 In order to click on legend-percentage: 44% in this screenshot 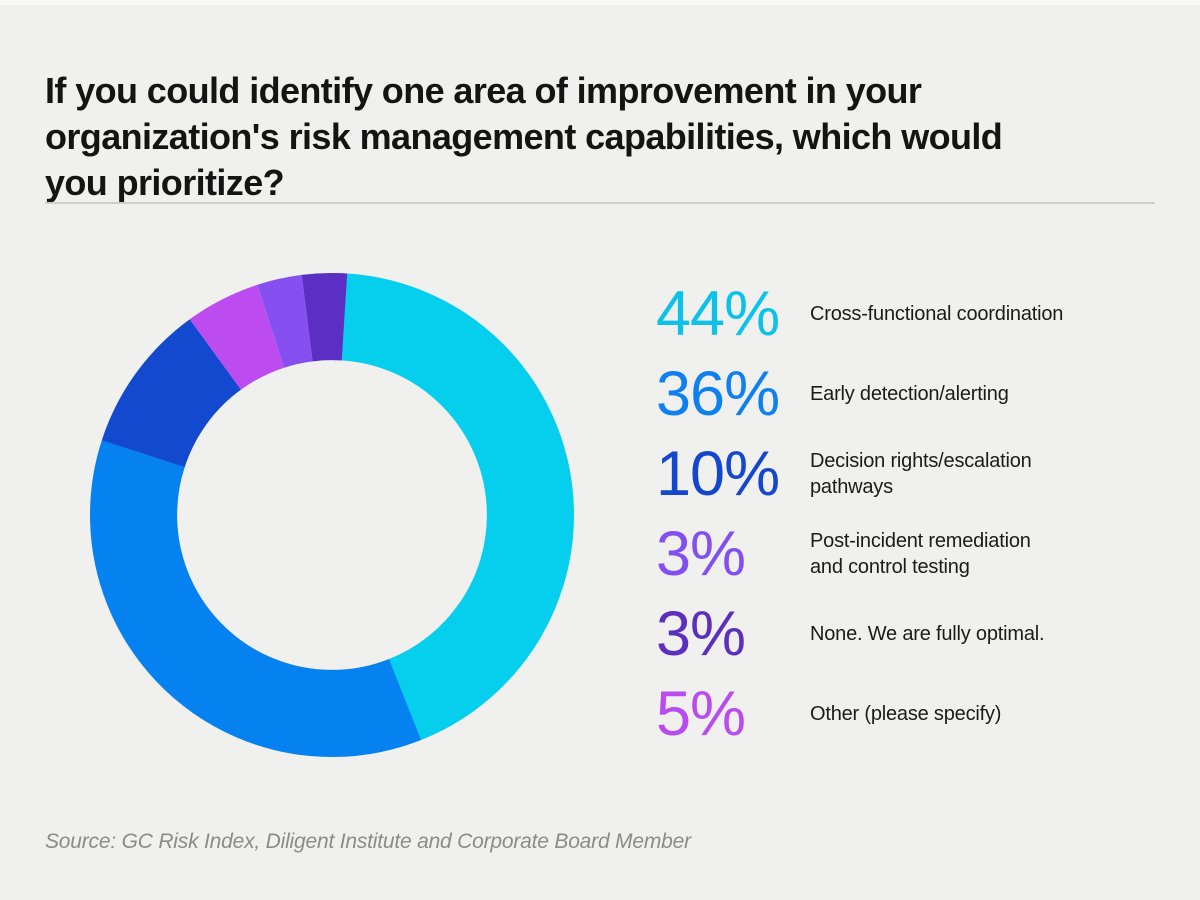, I will do `click(718, 314)`.